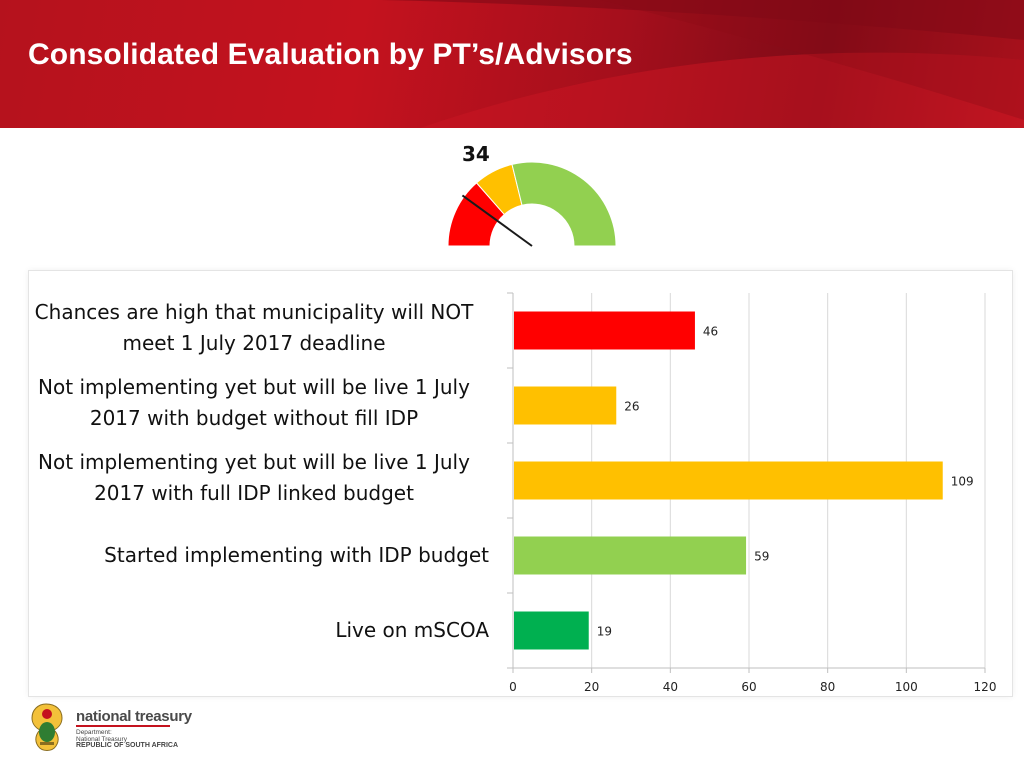 The image size is (1024, 768). What do you see at coordinates (827, 687) in the screenshot?
I see `x-tick-label: 80` at bounding box center [827, 687].